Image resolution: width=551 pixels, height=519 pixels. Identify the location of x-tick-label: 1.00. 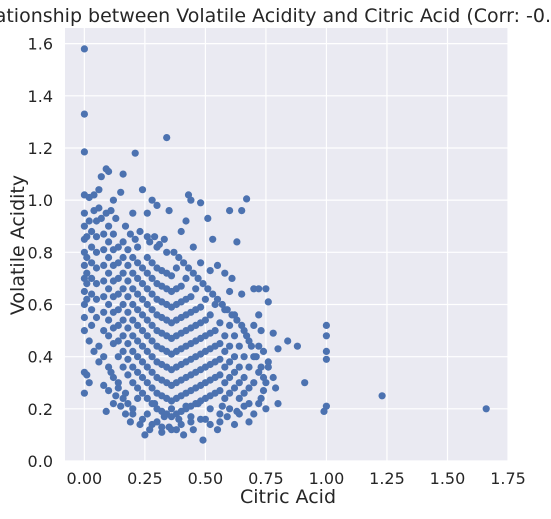
(327, 478).